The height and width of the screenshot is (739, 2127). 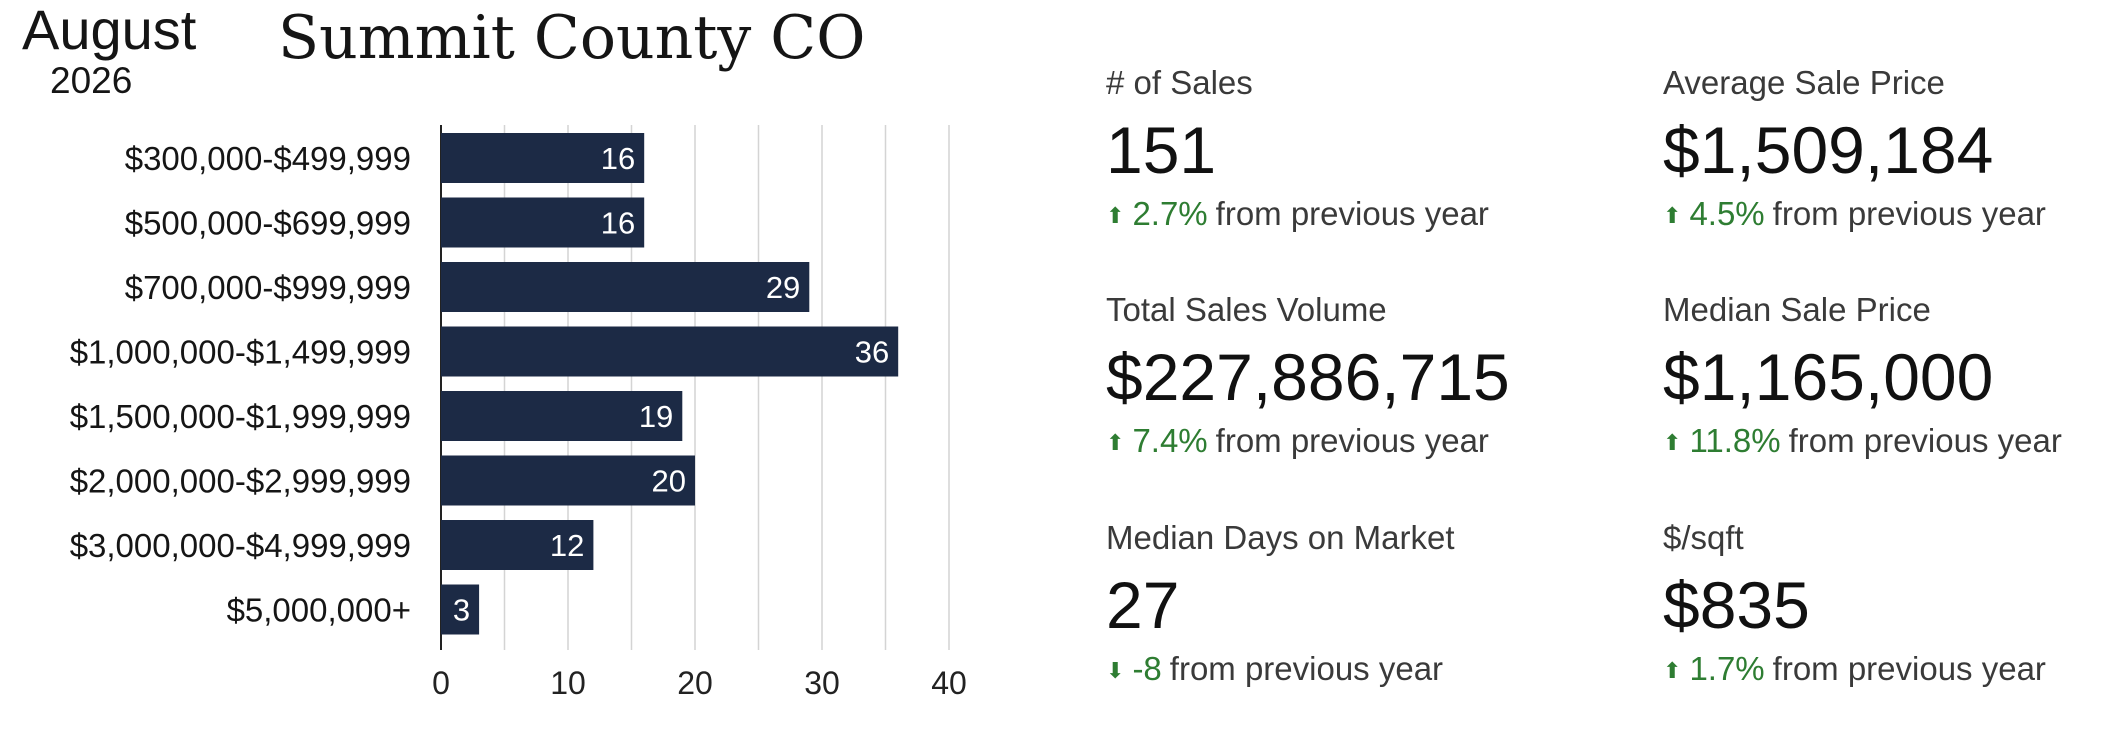 What do you see at coordinates (1797, 309) in the screenshot?
I see `stat-label: Median Sale Price` at bounding box center [1797, 309].